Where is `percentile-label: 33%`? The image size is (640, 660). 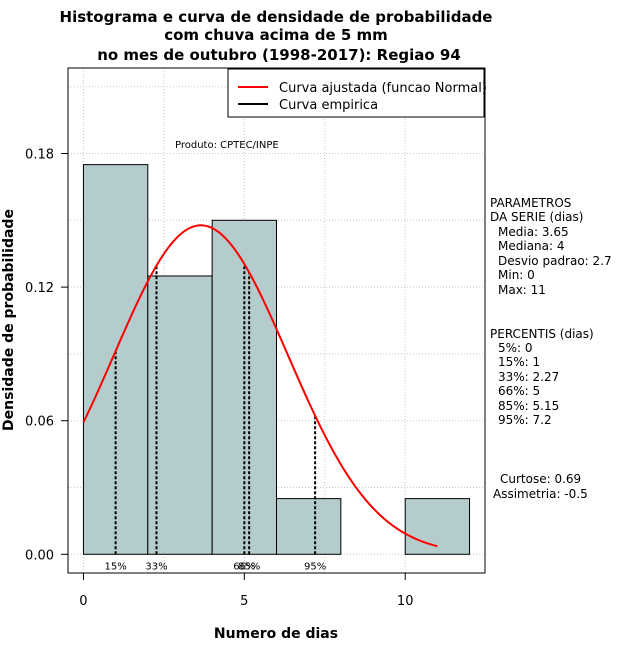 percentile-label: 33% is located at coordinates (156, 566).